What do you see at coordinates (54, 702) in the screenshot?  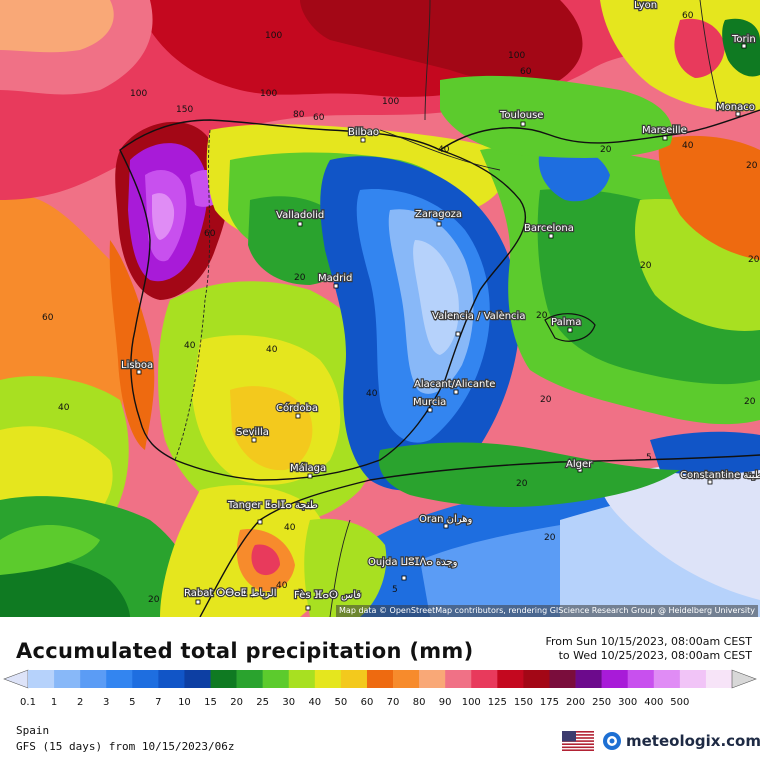 I see `colorbar-tick-label: 1` at bounding box center [54, 702].